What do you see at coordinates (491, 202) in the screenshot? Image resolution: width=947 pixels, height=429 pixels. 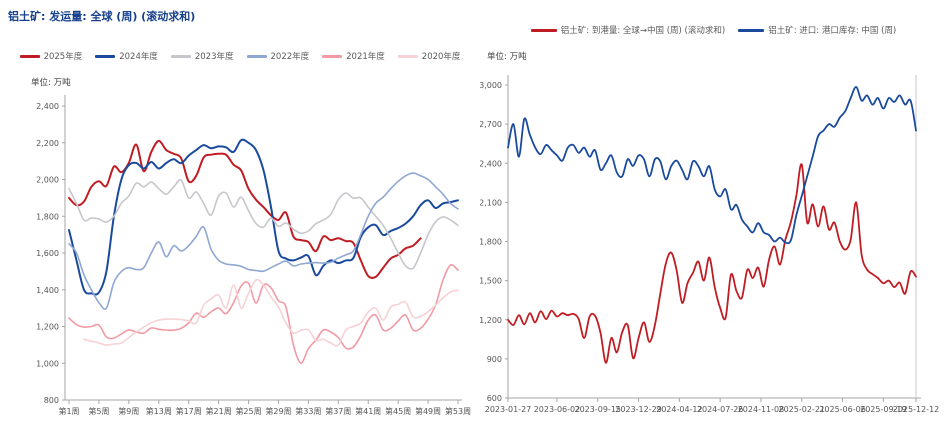 I see `svg-text: 2,100` at bounding box center [491, 202].